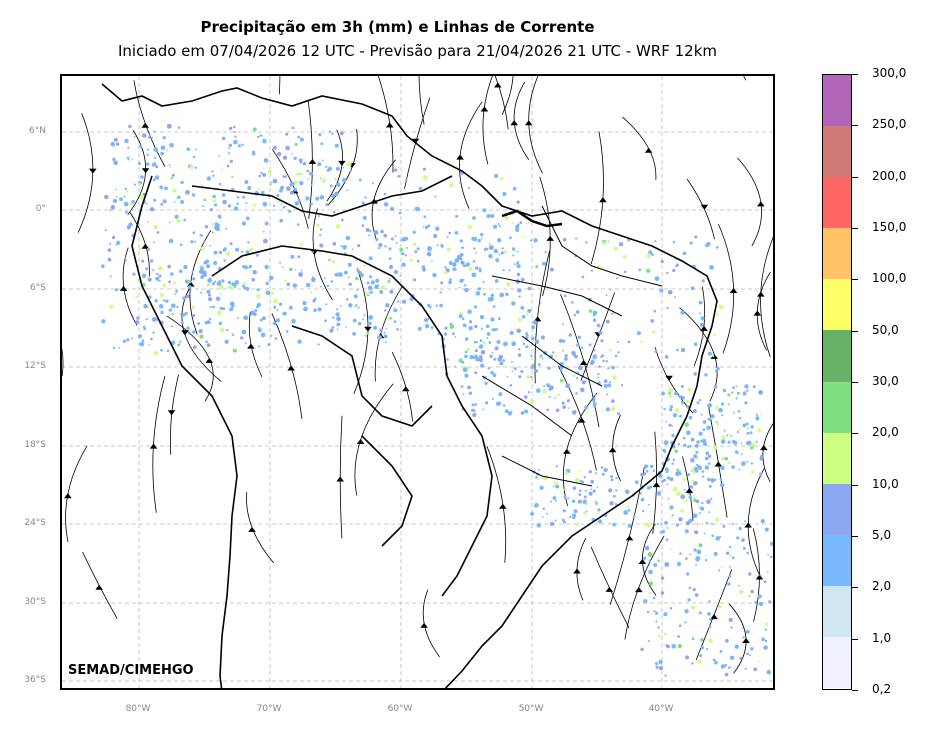 The height and width of the screenshot is (735, 931). I want to click on colorbar-label: 50,0, so click(885, 329).